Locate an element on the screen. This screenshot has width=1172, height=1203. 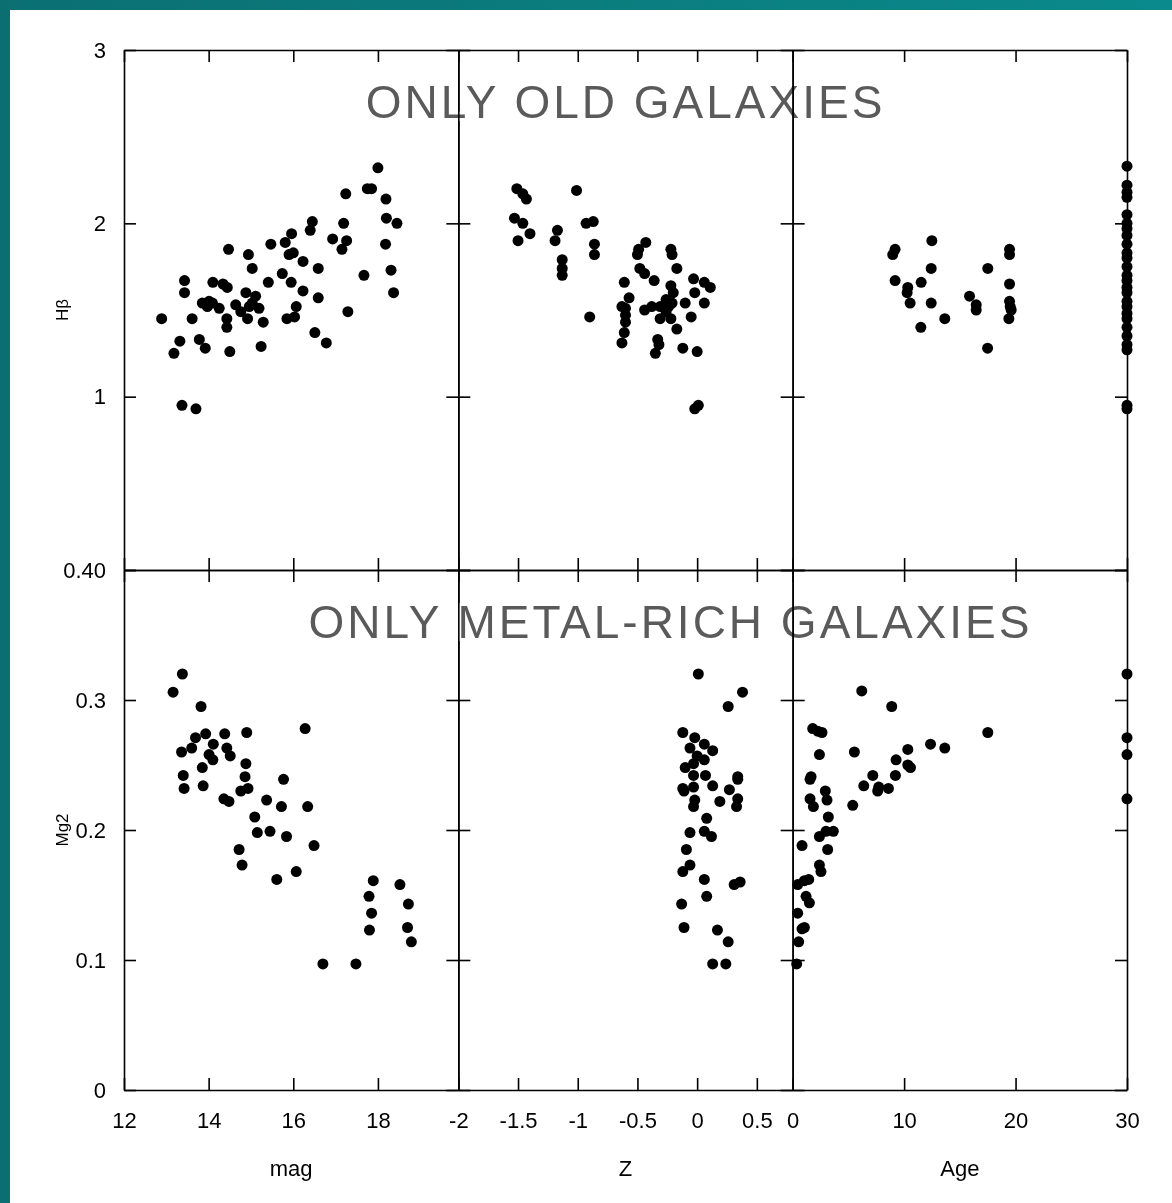
y-axis-title: Mg2 is located at coordinates (62, 830).